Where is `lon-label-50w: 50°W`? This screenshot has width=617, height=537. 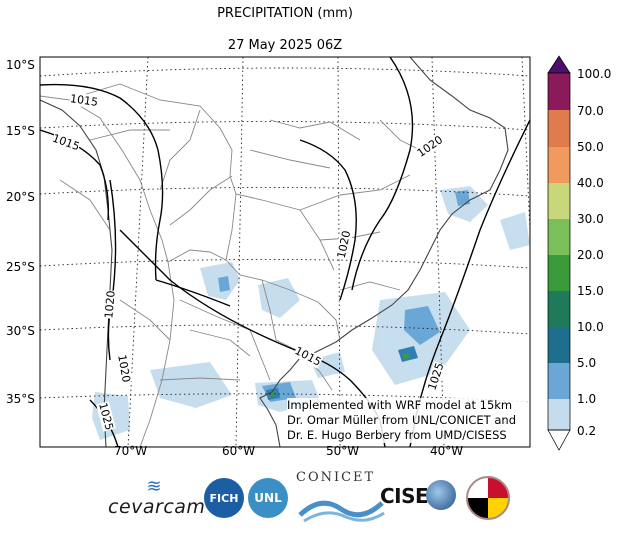
lon-label-50w: 50°W is located at coordinates (343, 451).